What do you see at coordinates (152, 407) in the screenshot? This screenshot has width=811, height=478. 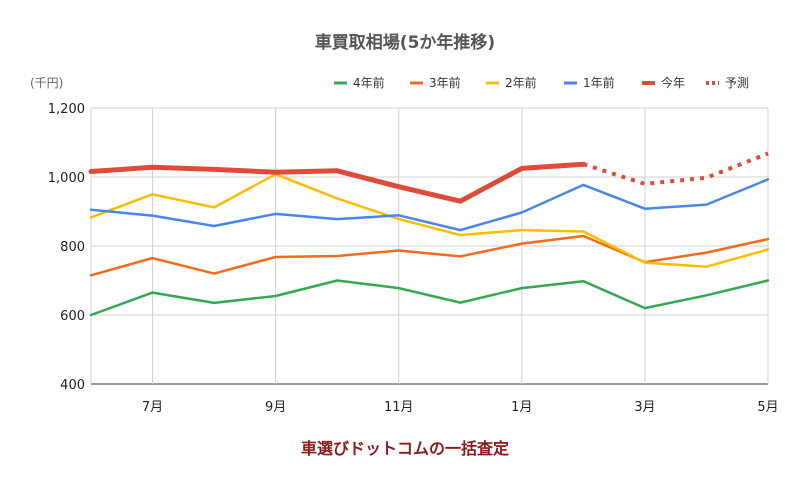 I see `x-tick-label: 7月` at bounding box center [152, 407].